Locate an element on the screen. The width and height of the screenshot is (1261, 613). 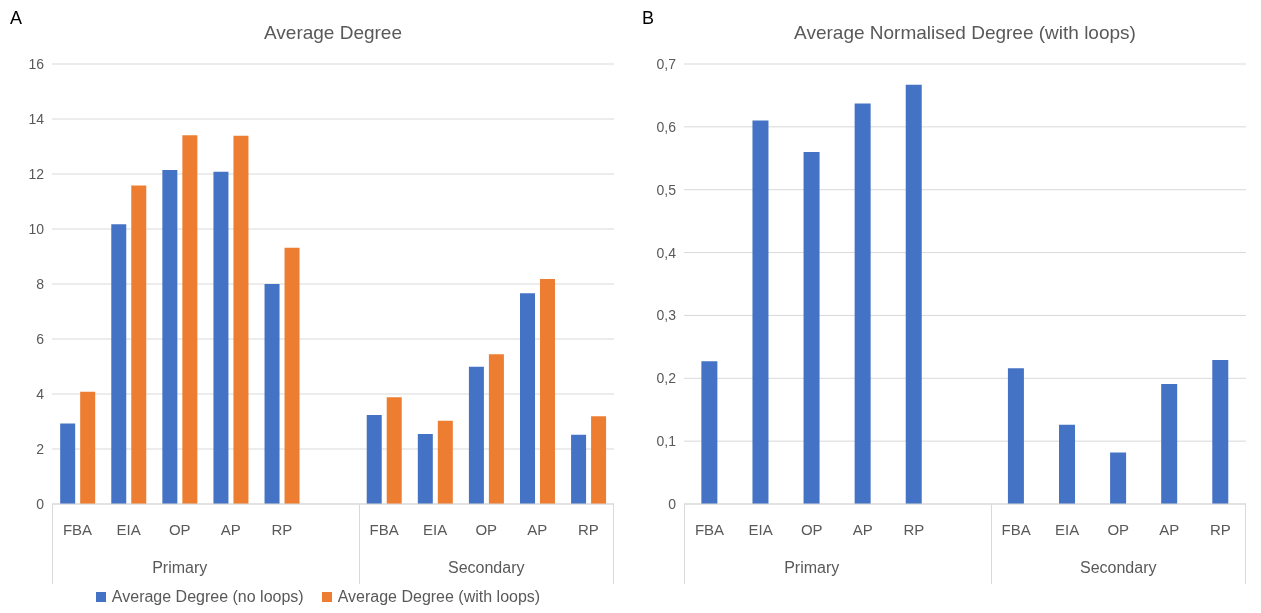
y-tick-label: 0,2 is located at coordinates (666, 378).